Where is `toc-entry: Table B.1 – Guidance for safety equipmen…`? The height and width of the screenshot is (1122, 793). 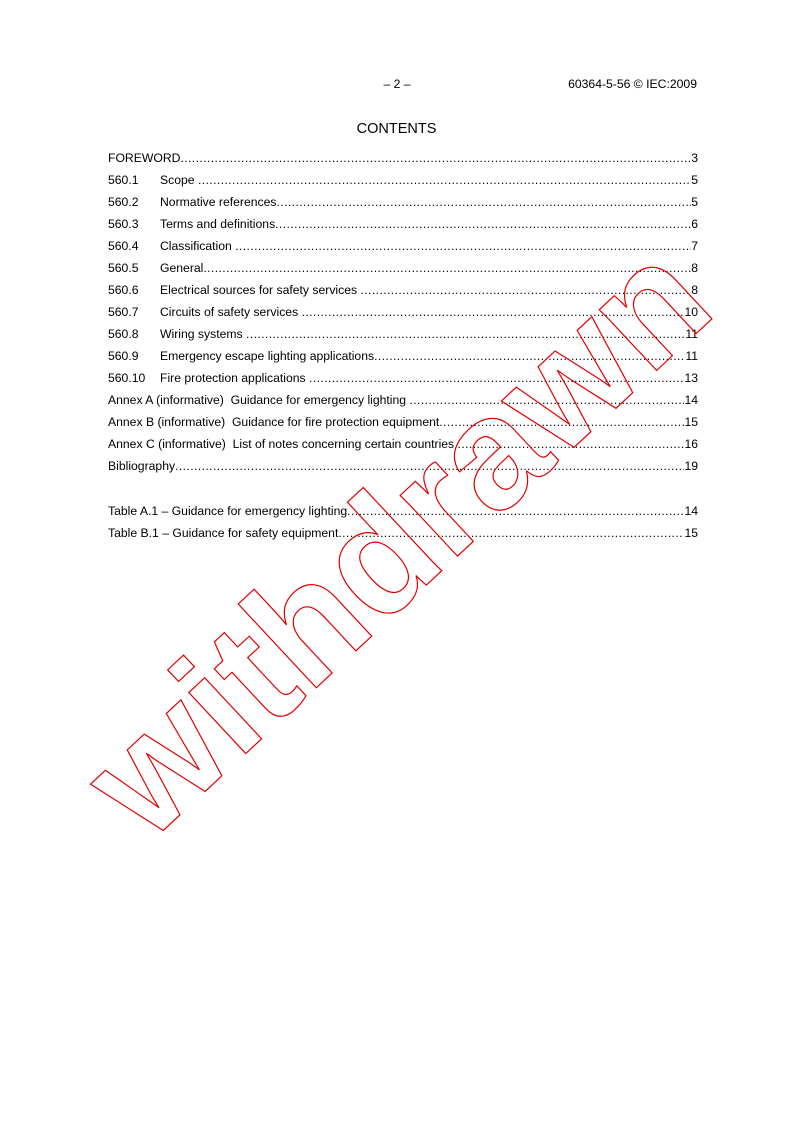 toc-entry: Table B.1 – Guidance for safety equipmen… is located at coordinates (403, 533).